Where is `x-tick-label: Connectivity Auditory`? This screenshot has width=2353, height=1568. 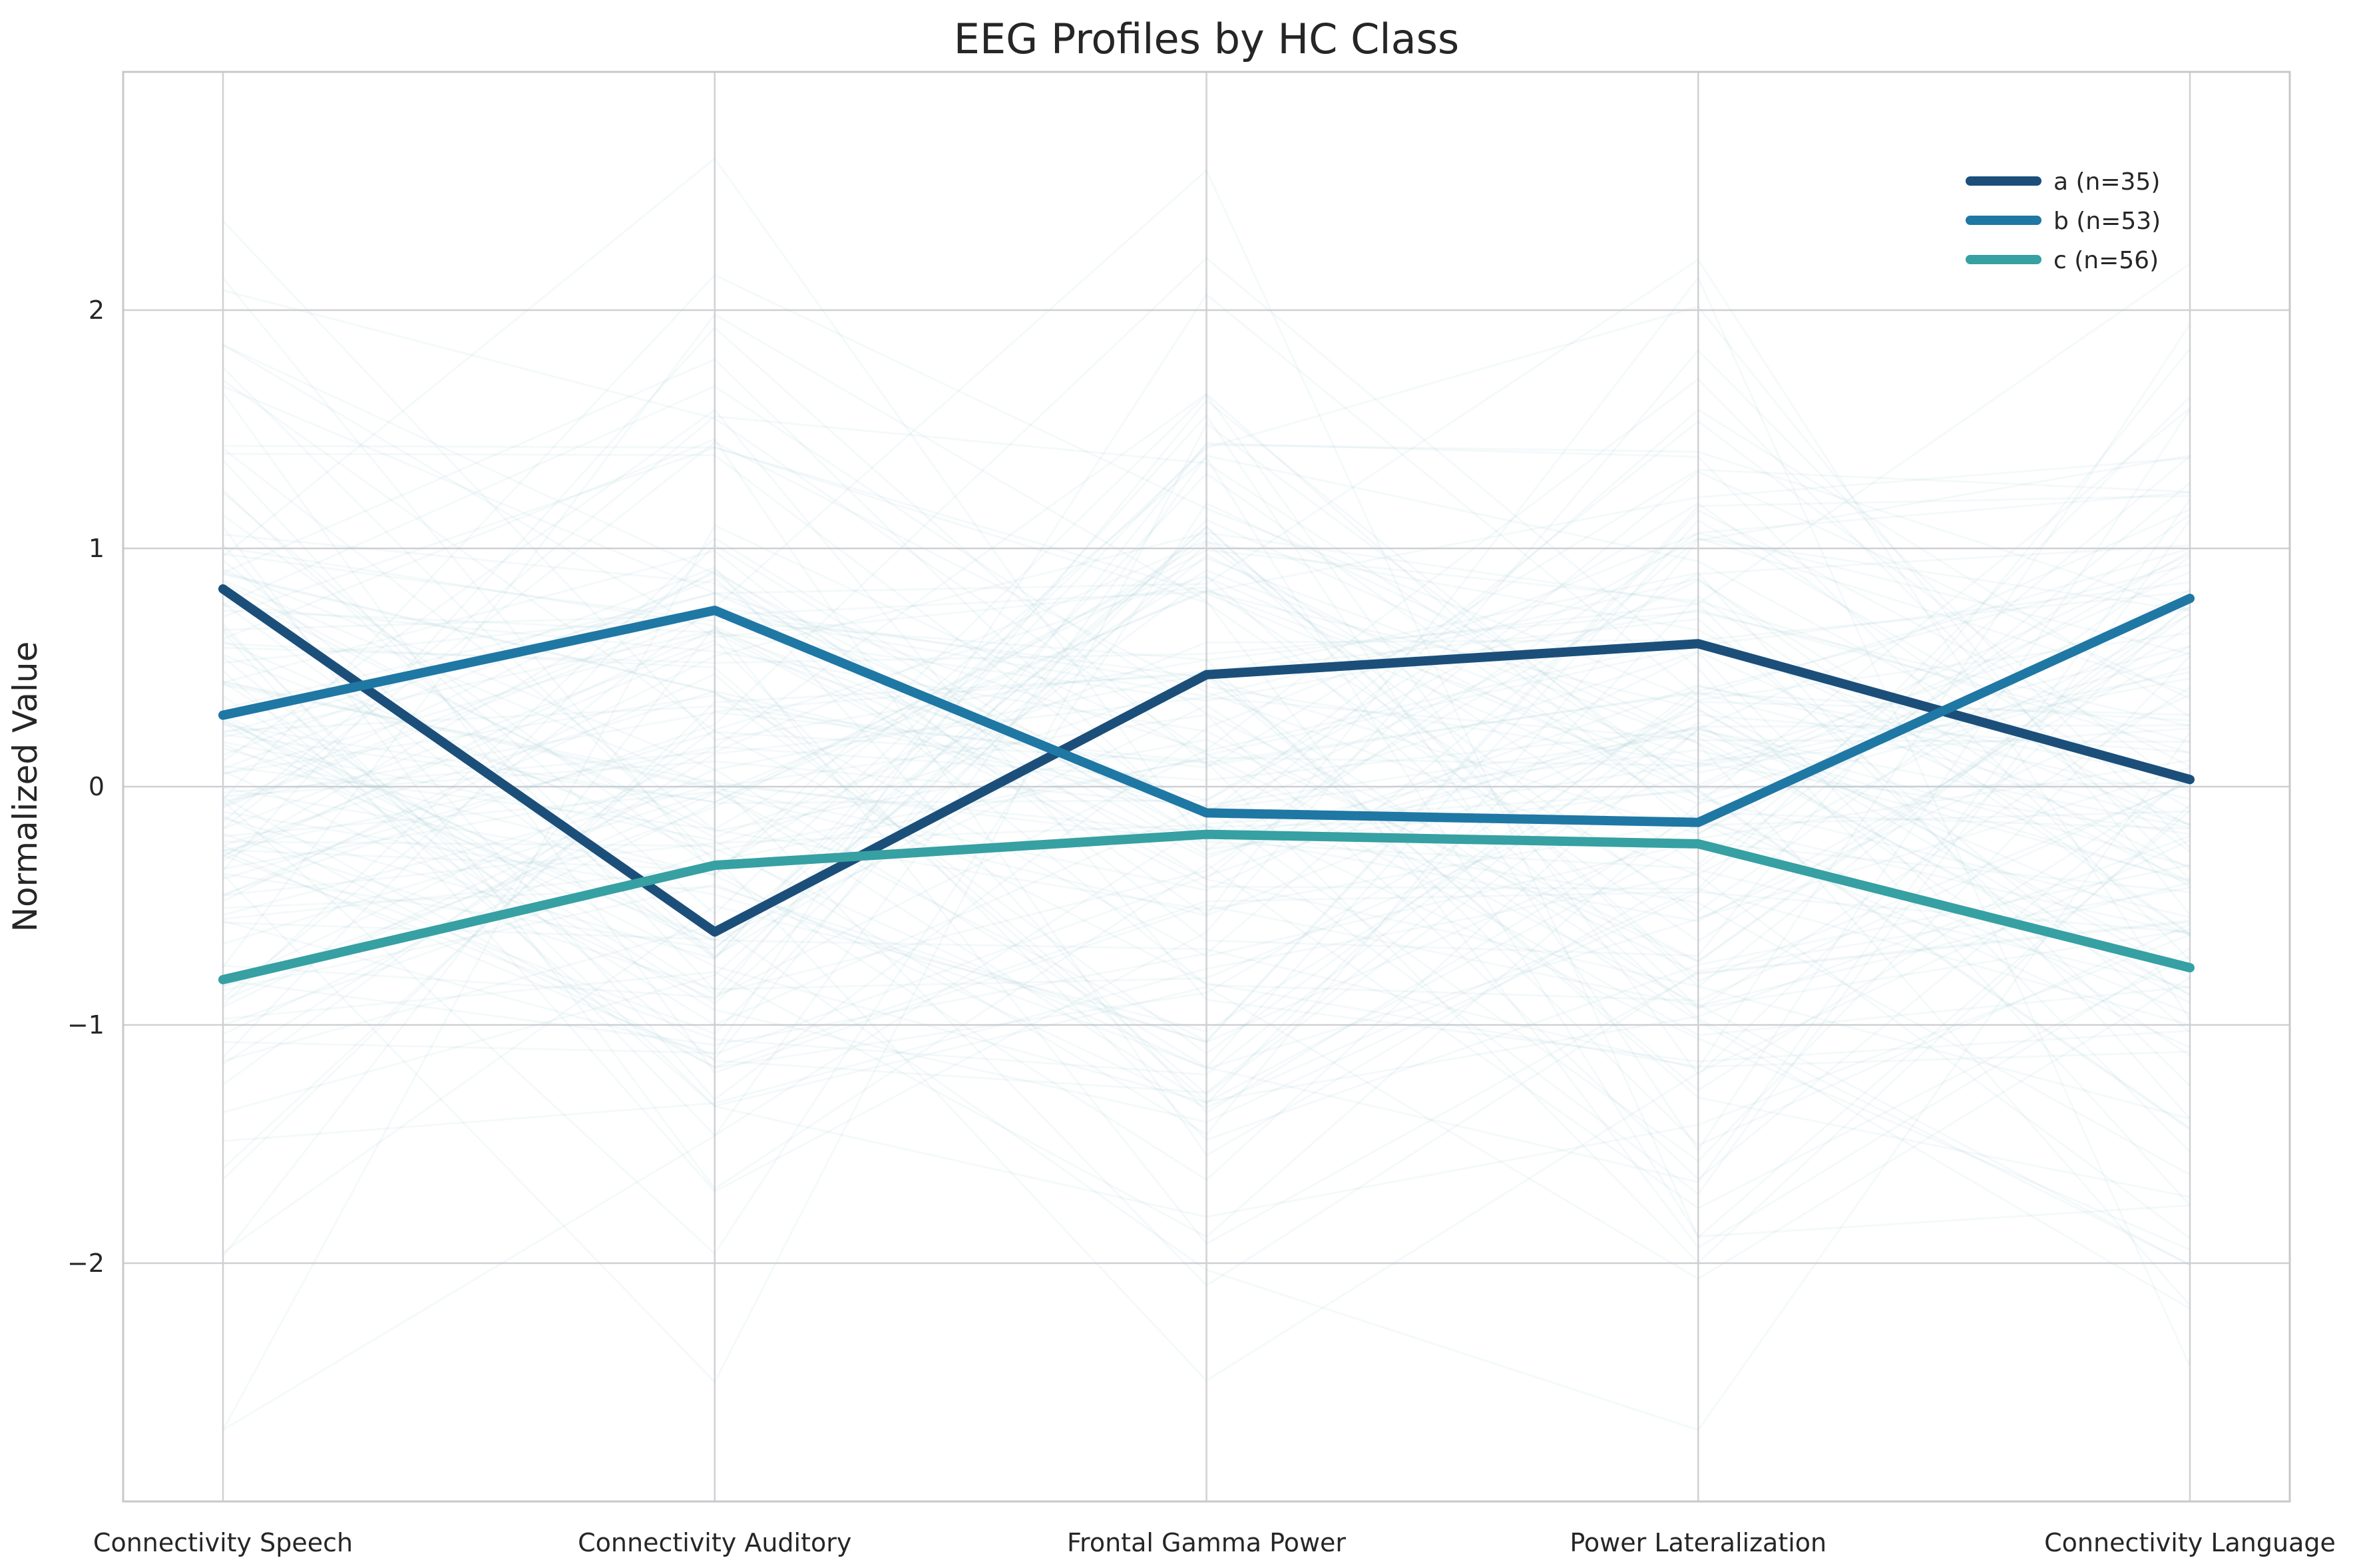
x-tick-label: Connectivity Auditory is located at coordinates (714, 1542).